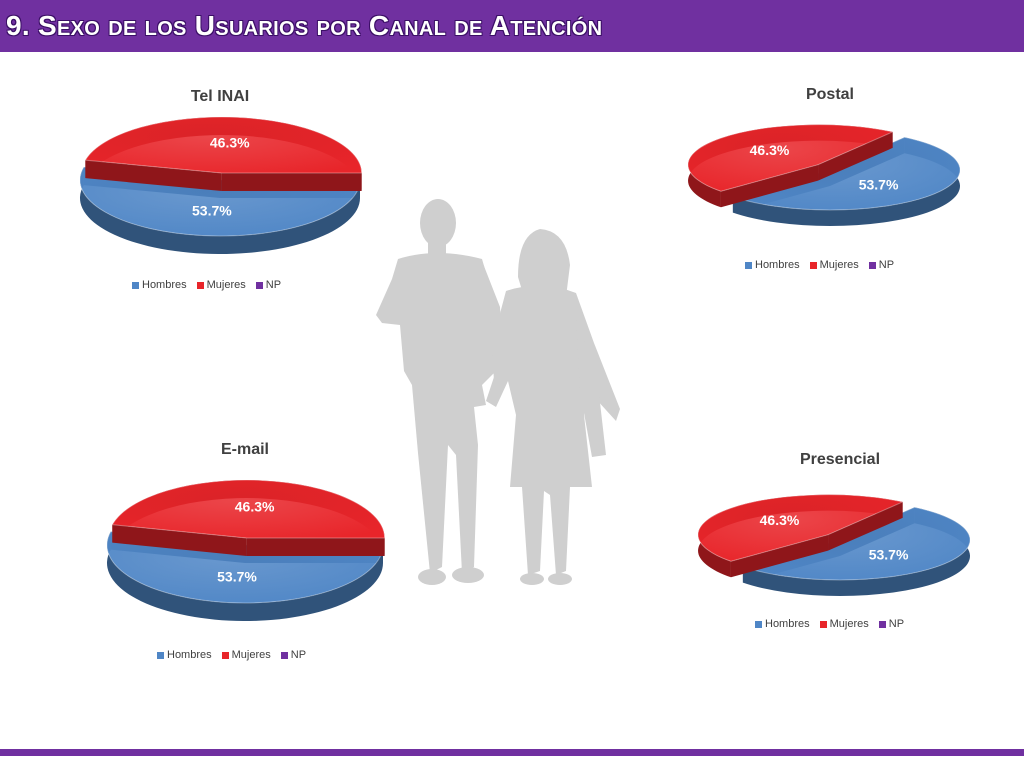  I want to click on chart-postal: Postal 53.7% 46.3% Hombres Mujeres NP, so click(830, 180).